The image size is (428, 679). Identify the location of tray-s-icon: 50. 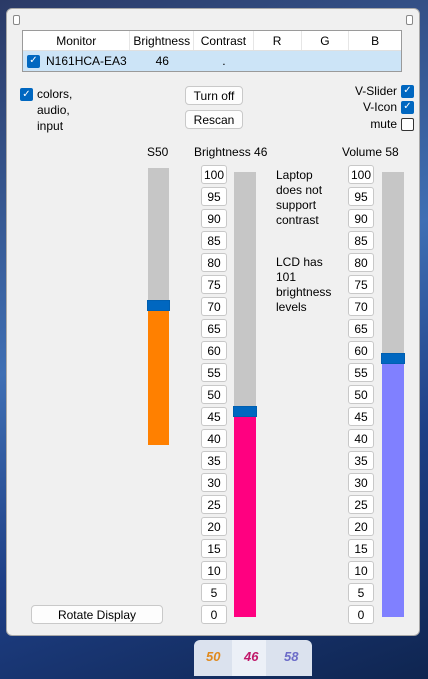
(213, 656).